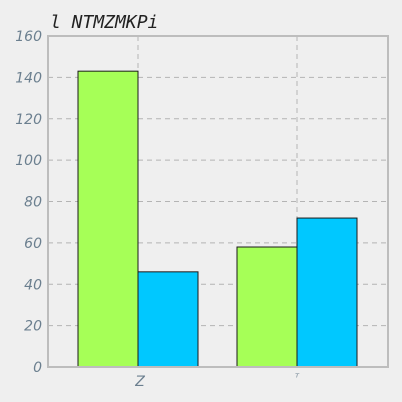 This screenshot has height=402, width=402. I want to click on y-tick-label: 0, so click(37, 368).